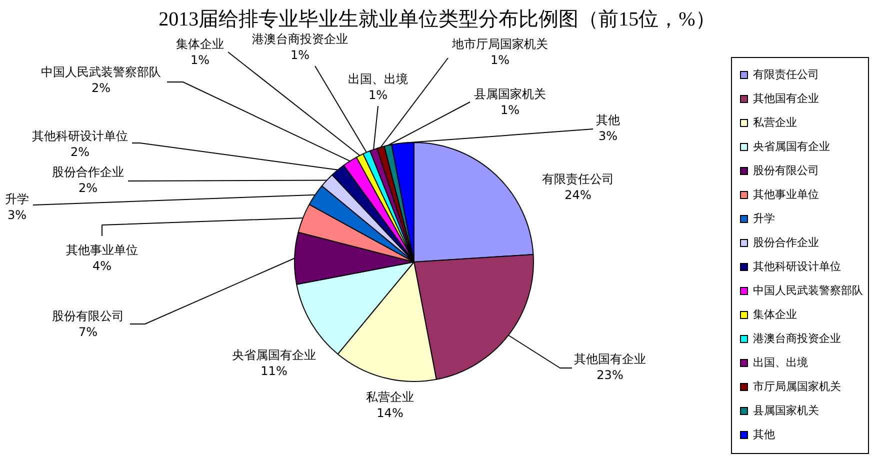 This screenshot has width=874, height=464. What do you see at coordinates (775, 314) in the screenshot?
I see `legend-label: 集体企业` at bounding box center [775, 314].